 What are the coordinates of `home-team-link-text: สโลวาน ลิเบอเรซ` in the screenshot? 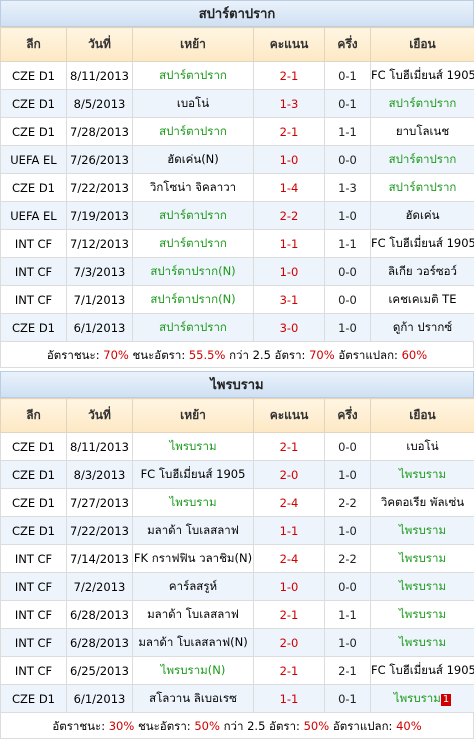 It's located at (193, 698).